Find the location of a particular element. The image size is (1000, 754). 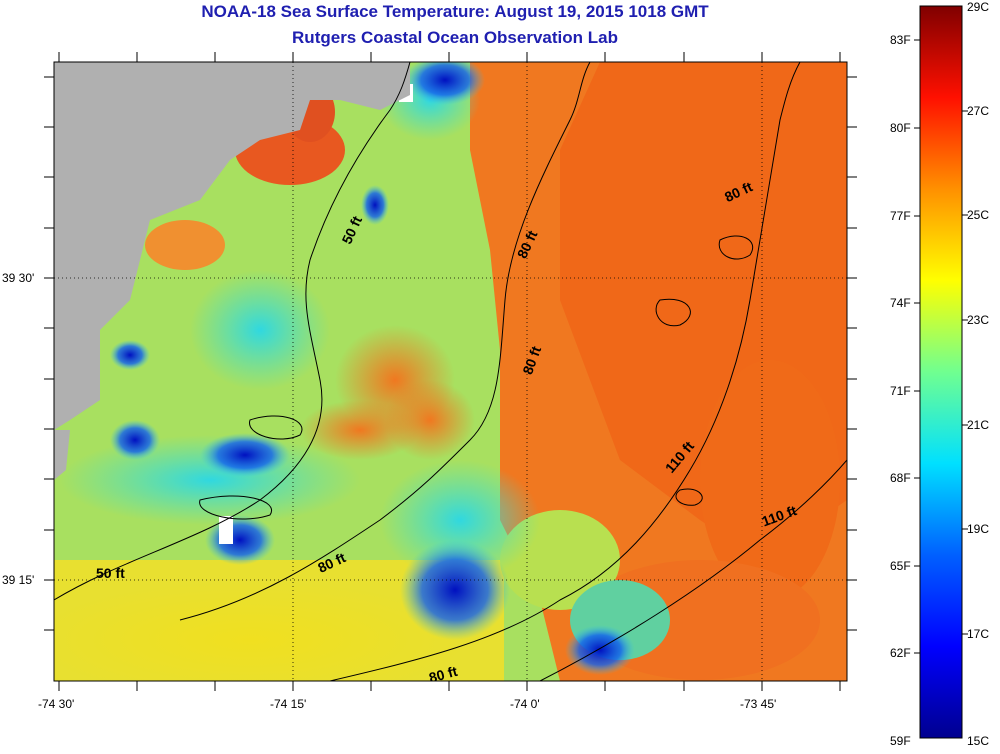

contour-label: 80 ft is located at coordinates (443, 674).